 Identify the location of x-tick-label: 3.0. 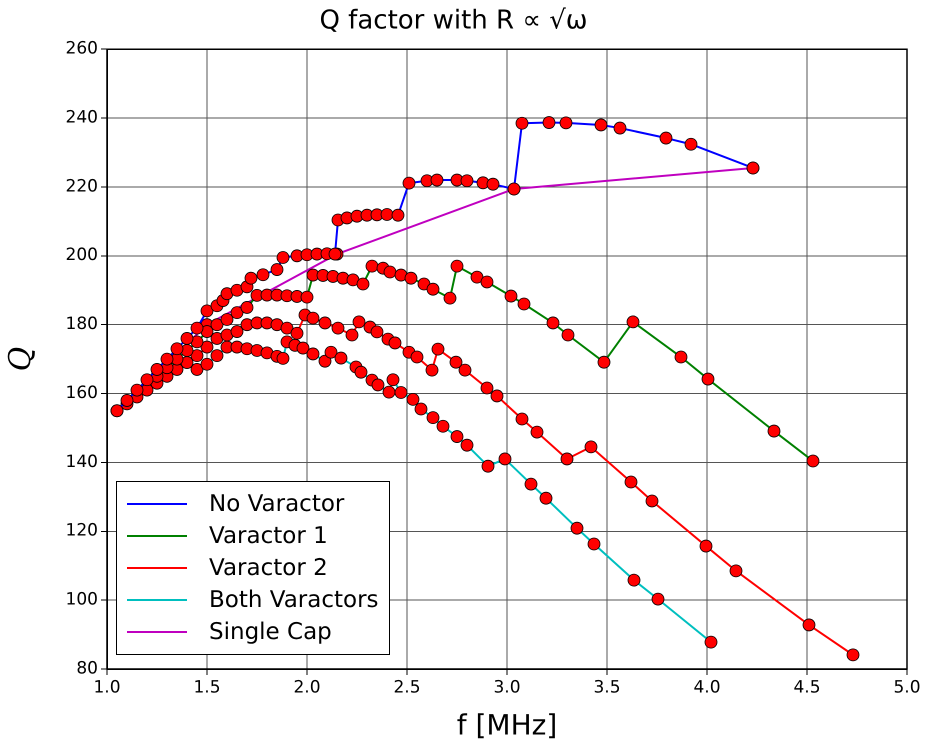
(507, 688).